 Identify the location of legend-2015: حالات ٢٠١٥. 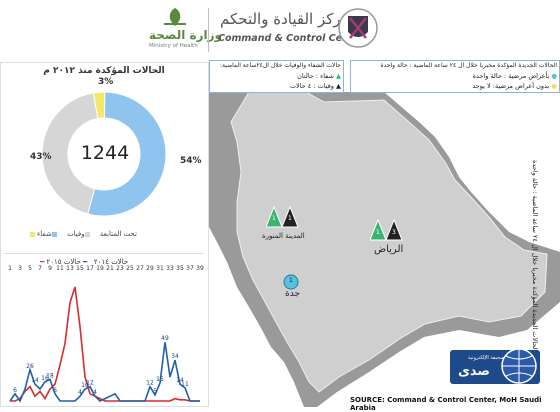
(63, 262).